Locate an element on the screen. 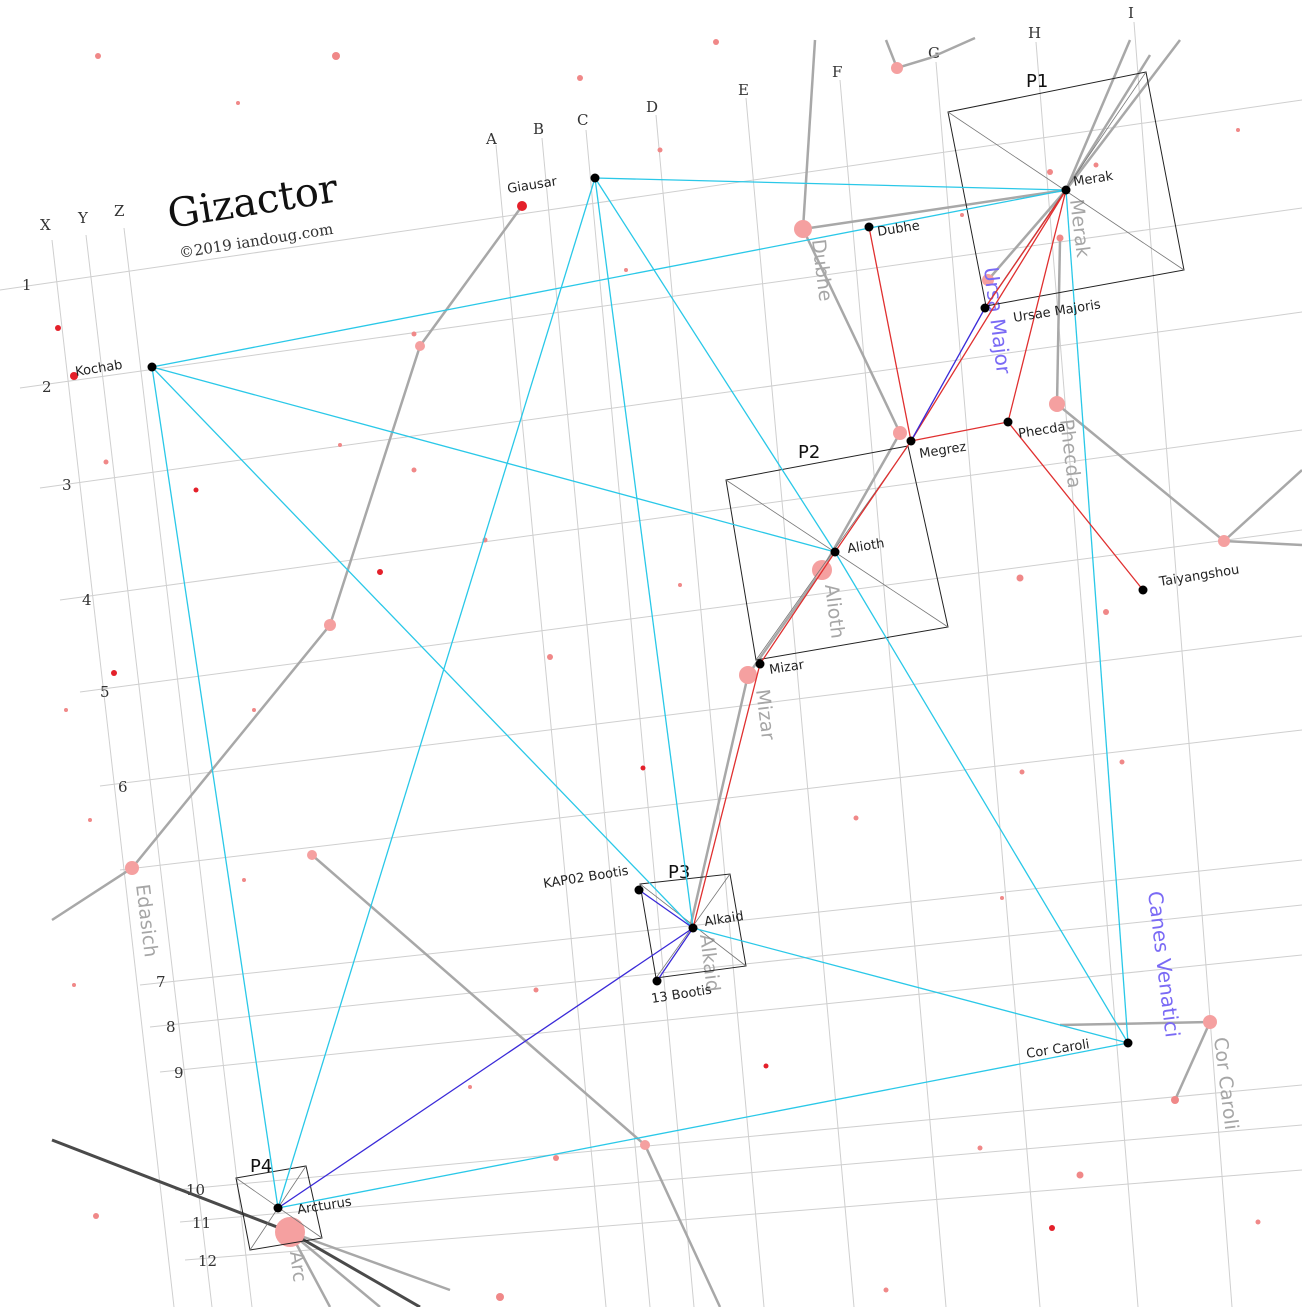  row-label-12: 12 is located at coordinates (207, 1261).